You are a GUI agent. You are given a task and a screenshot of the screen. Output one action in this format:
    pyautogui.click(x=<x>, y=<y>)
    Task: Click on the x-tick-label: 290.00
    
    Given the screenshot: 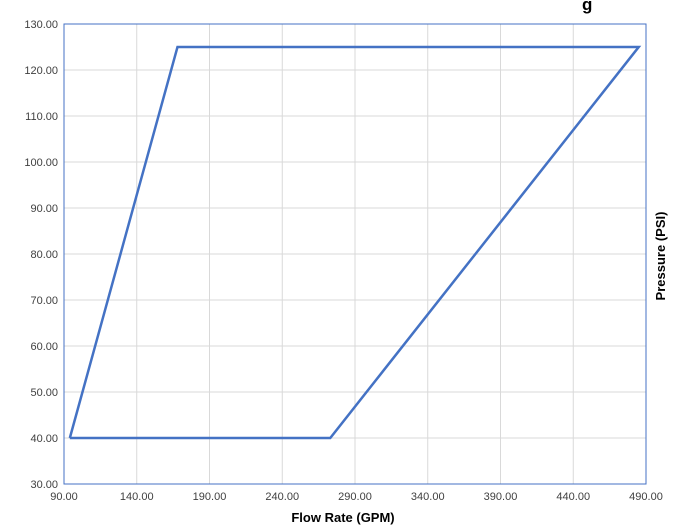 What is the action you would take?
    pyautogui.click(x=355, y=497)
    